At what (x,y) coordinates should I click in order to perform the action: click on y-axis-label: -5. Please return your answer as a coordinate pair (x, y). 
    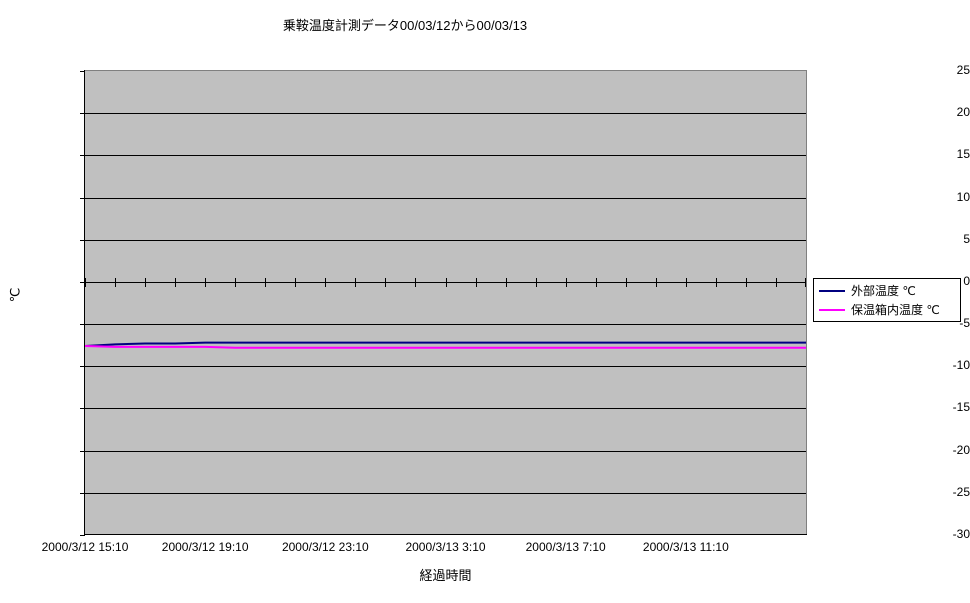
    Looking at the image, I should click on (964, 323).